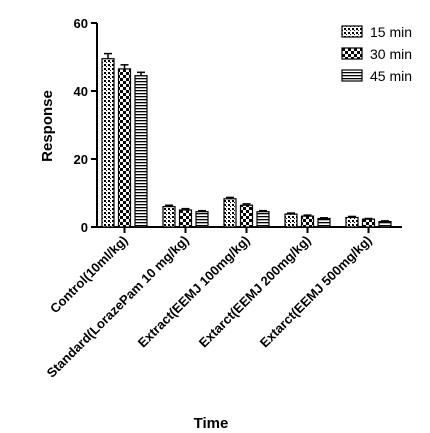 Image resolution: width=430 pixels, height=433 pixels. What do you see at coordinates (316, 292) in the screenshot?
I see `x-tick-label: Extarct(EEMJ 500mg/kg)` at bounding box center [316, 292].